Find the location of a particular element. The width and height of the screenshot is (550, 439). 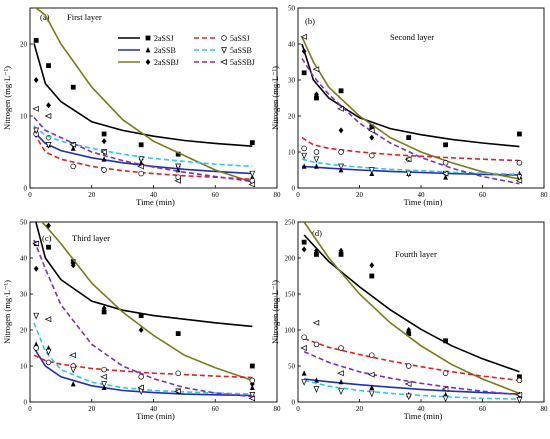

panel-letter: (a) is located at coordinates (45, 17).